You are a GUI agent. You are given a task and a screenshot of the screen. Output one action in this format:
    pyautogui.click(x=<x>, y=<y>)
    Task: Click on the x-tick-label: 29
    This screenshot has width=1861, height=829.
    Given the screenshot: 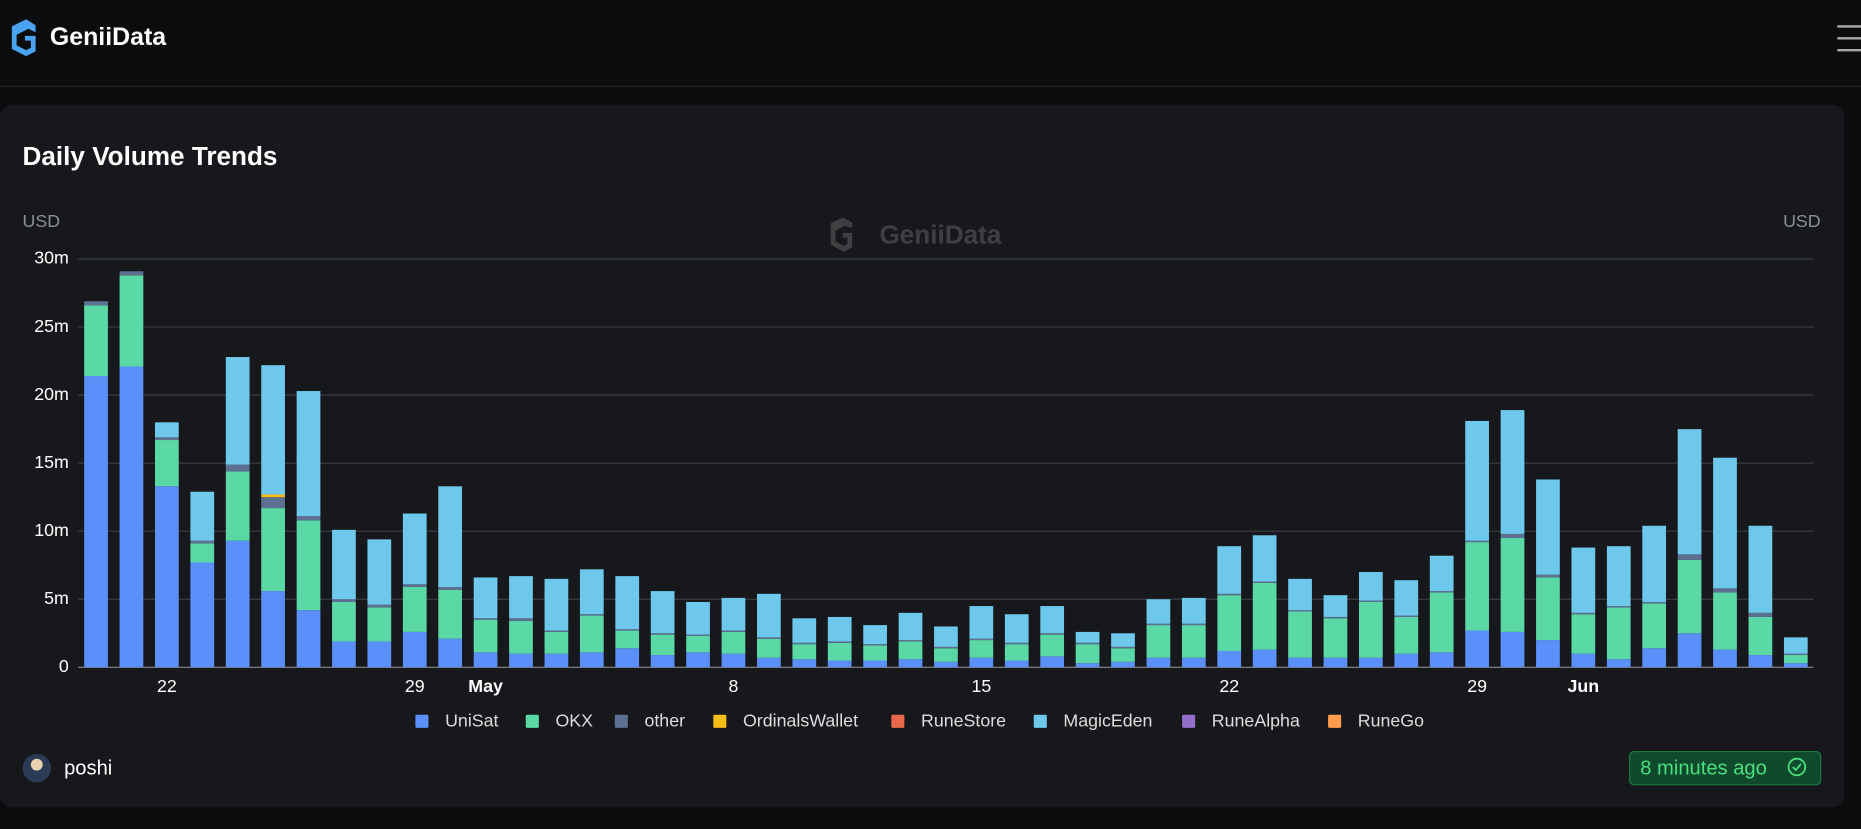 What is the action you would take?
    pyautogui.click(x=1477, y=686)
    